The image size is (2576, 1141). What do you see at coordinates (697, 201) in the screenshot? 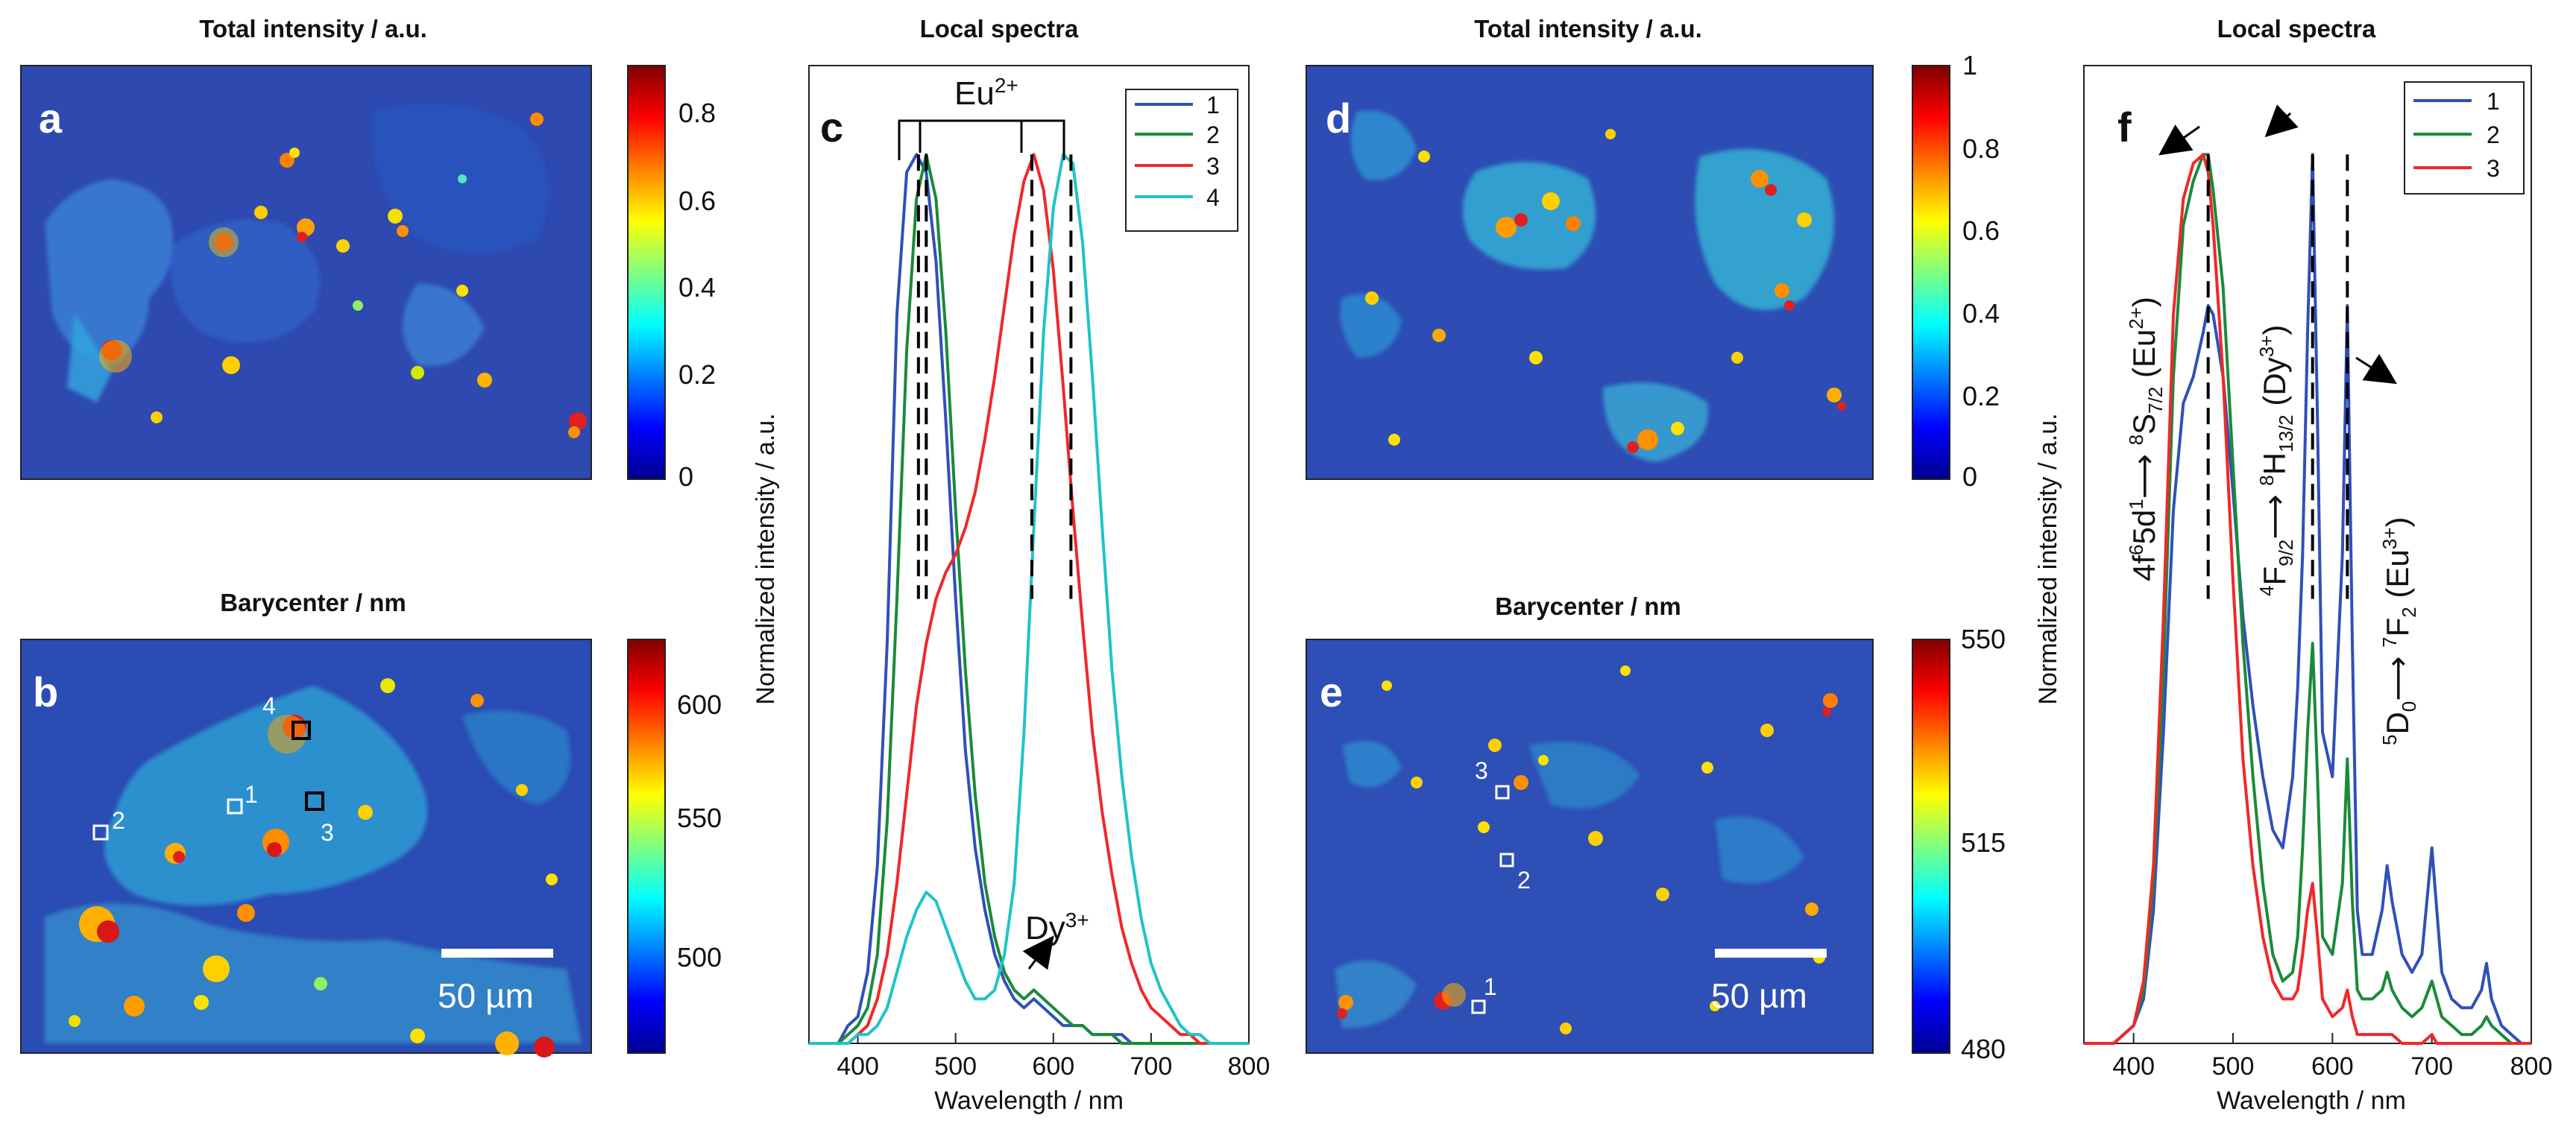
I see `colorbar-a-tick: 0.6` at bounding box center [697, 201].